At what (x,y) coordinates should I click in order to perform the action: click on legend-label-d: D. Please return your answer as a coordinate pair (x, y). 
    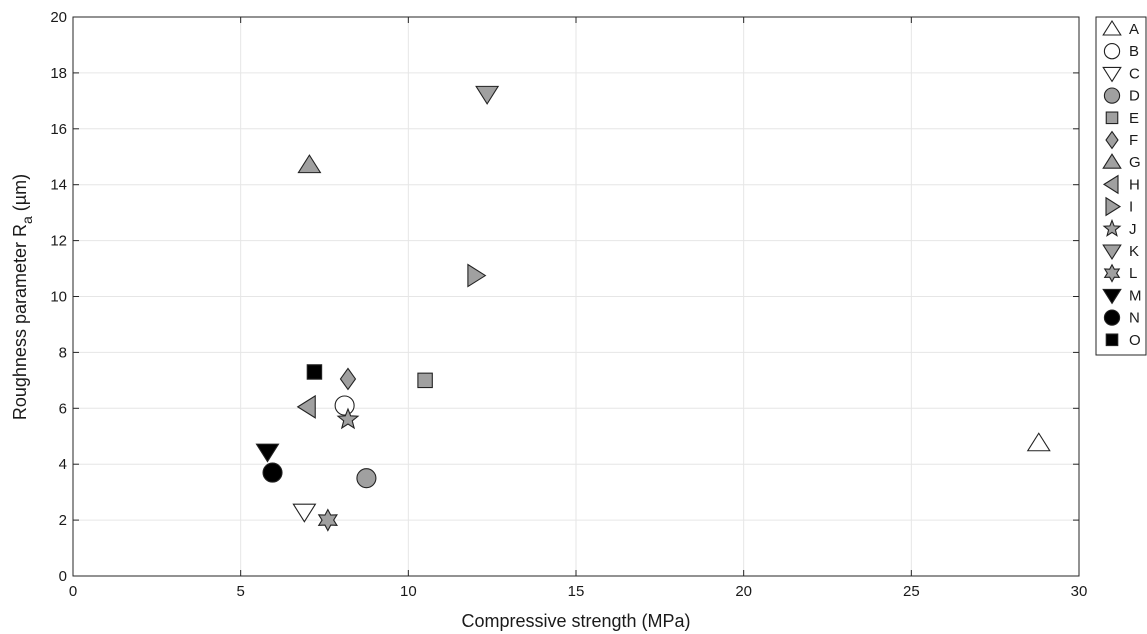
    Looking at the image, I should click on (1134, 96).